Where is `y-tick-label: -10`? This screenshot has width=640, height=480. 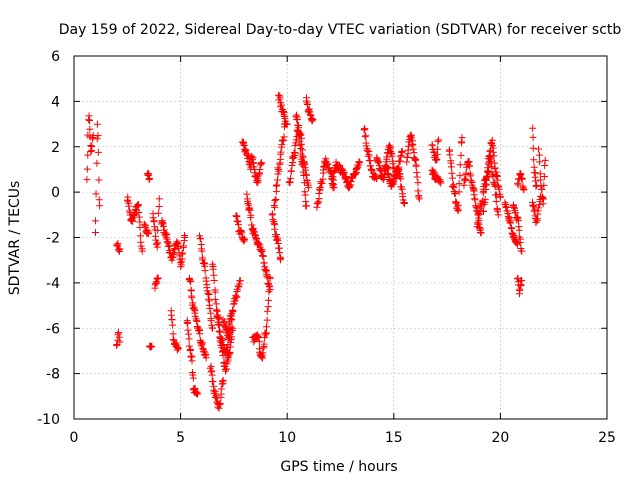
y-tick-label: -10 is located at coordinates (48, 420).